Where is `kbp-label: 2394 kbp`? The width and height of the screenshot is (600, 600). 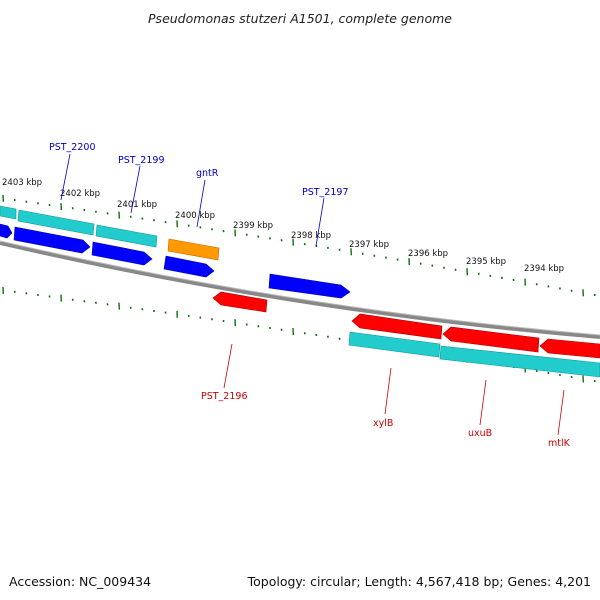 kbp-label: 2394 kbp is located at coordinates (544, 269).